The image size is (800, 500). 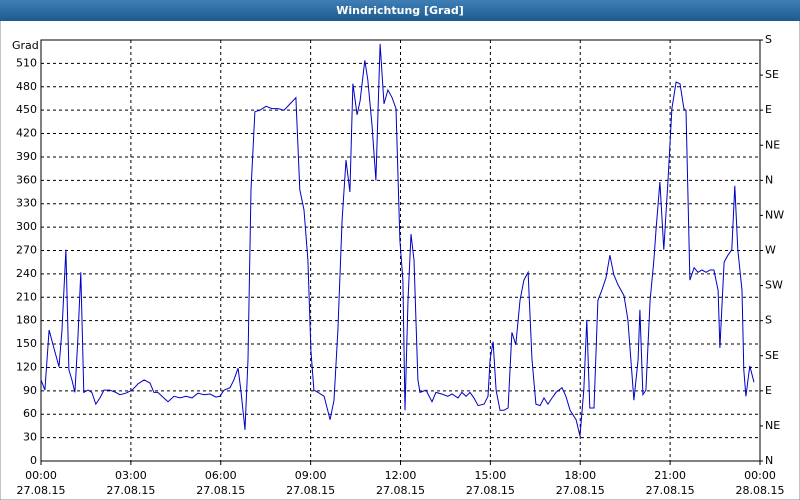 I want to click on x-tick-label: 09:00, so click(x=311, y=475).